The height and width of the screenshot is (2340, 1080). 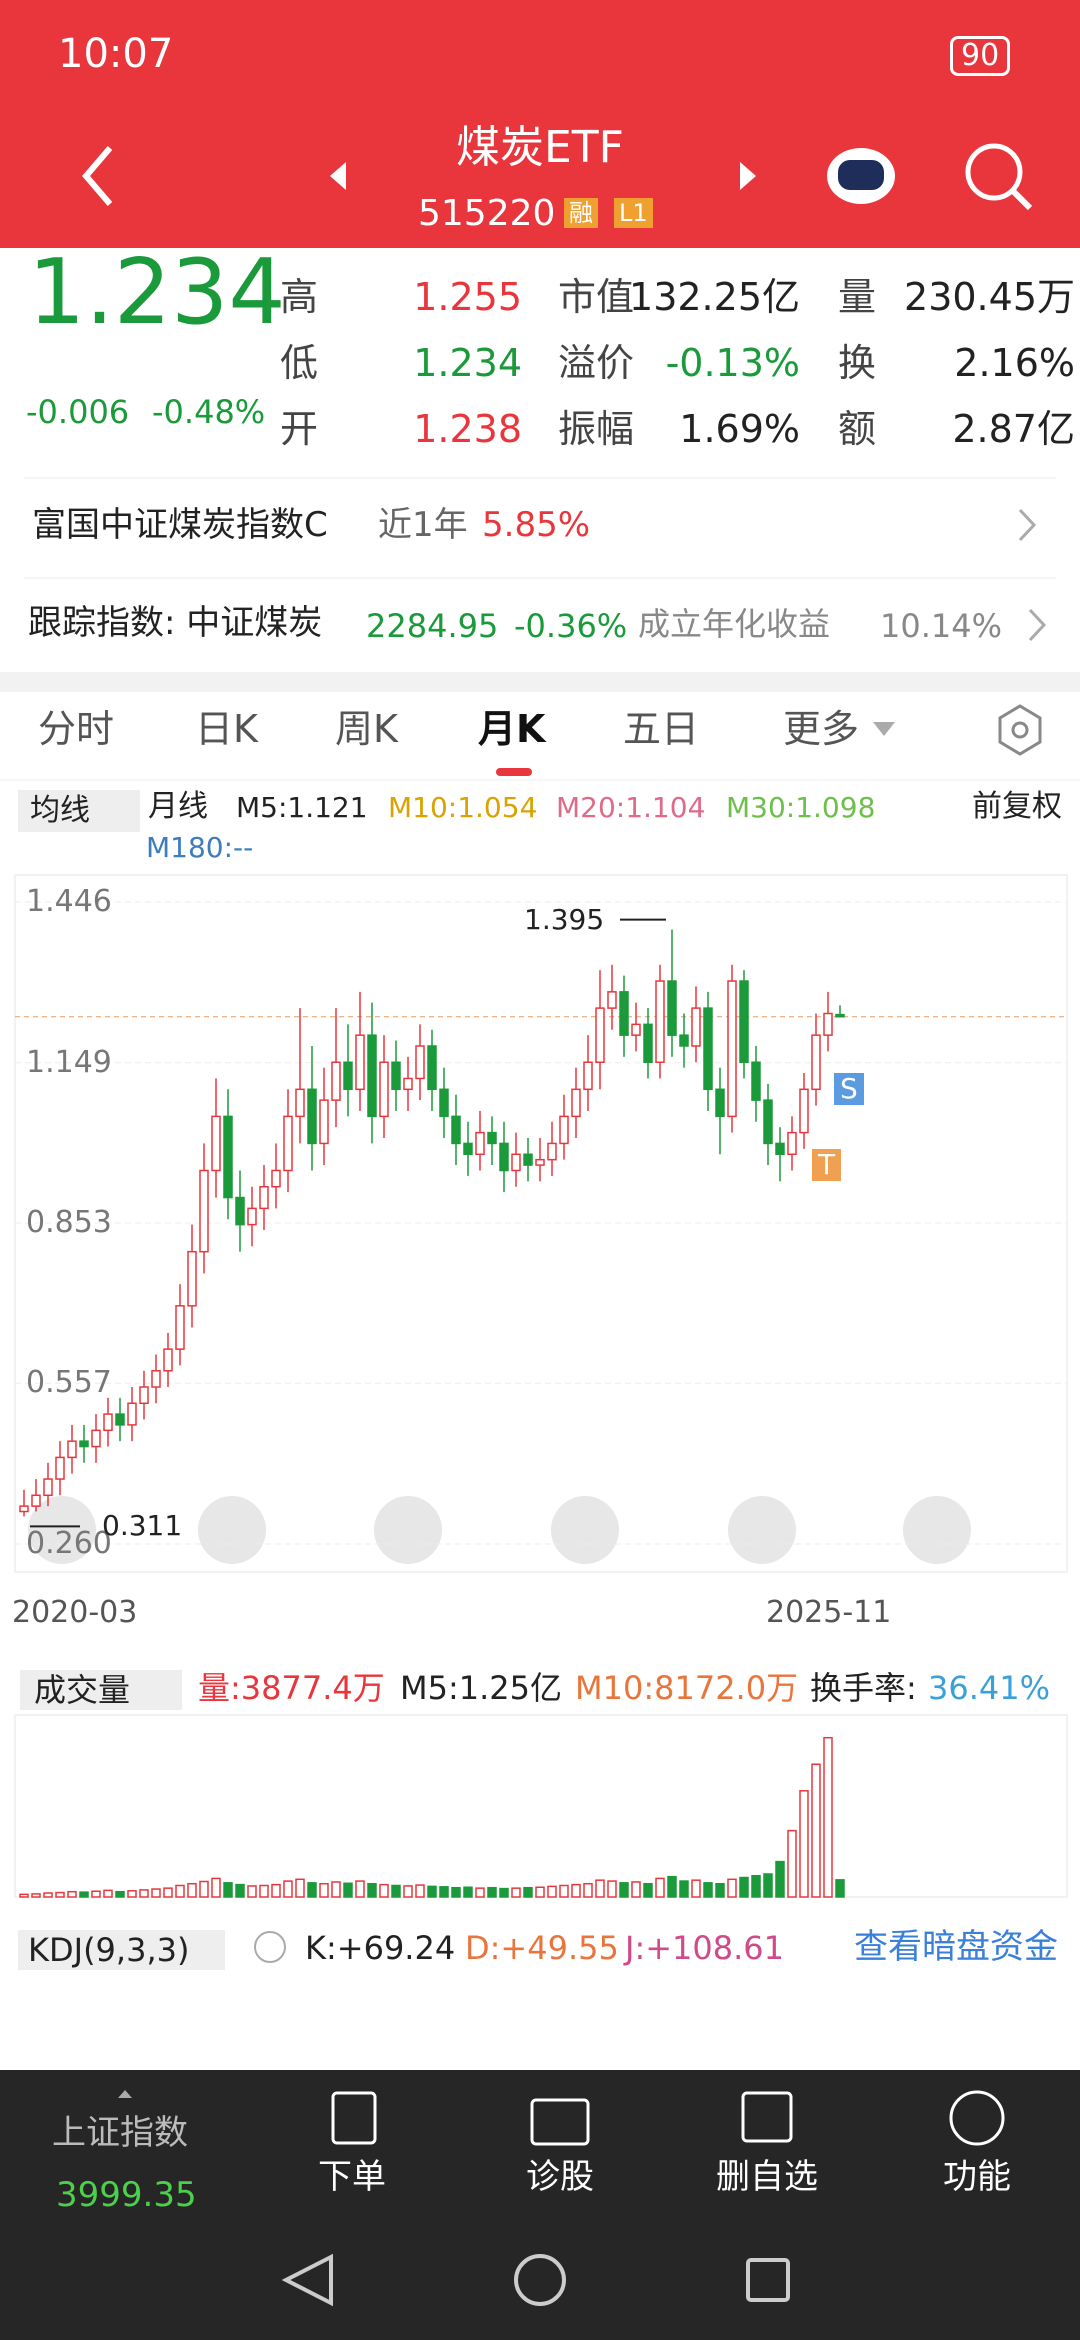 What do you see at coordinates (1021, 199) in the screenshot?
I see `search-handle` at bounding box center [1021, 199].